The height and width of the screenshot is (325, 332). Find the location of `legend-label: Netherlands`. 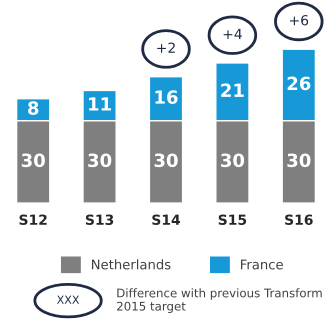

legend-label: Netherlands is located at coordinates (131, 264).